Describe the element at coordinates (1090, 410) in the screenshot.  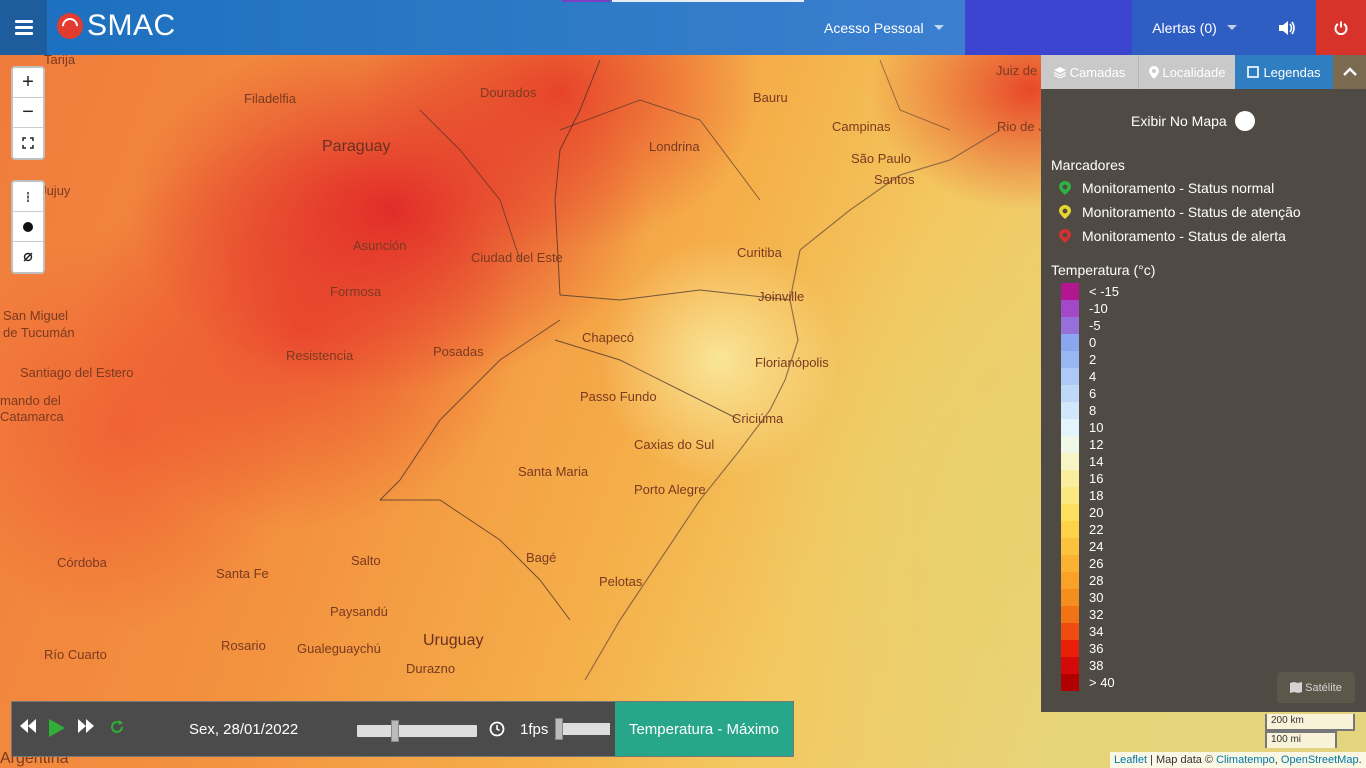
I see `legend-row: 8` at that location.